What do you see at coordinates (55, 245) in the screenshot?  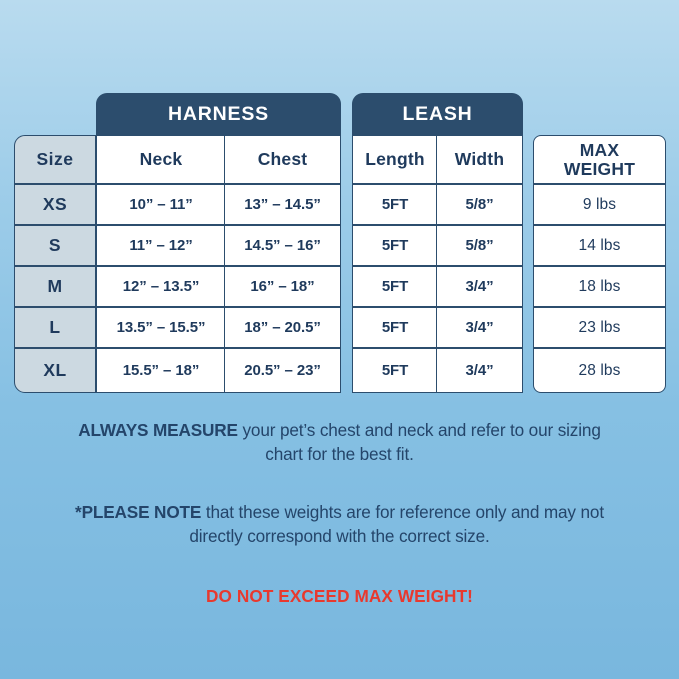 I see `table-row-size-cell: S` at bounding box center [55, 245].